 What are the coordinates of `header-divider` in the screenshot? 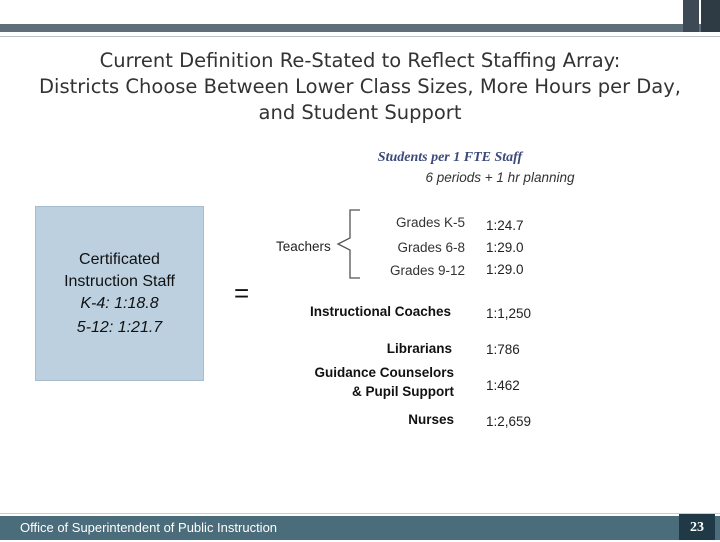 It's located at (360, 36).